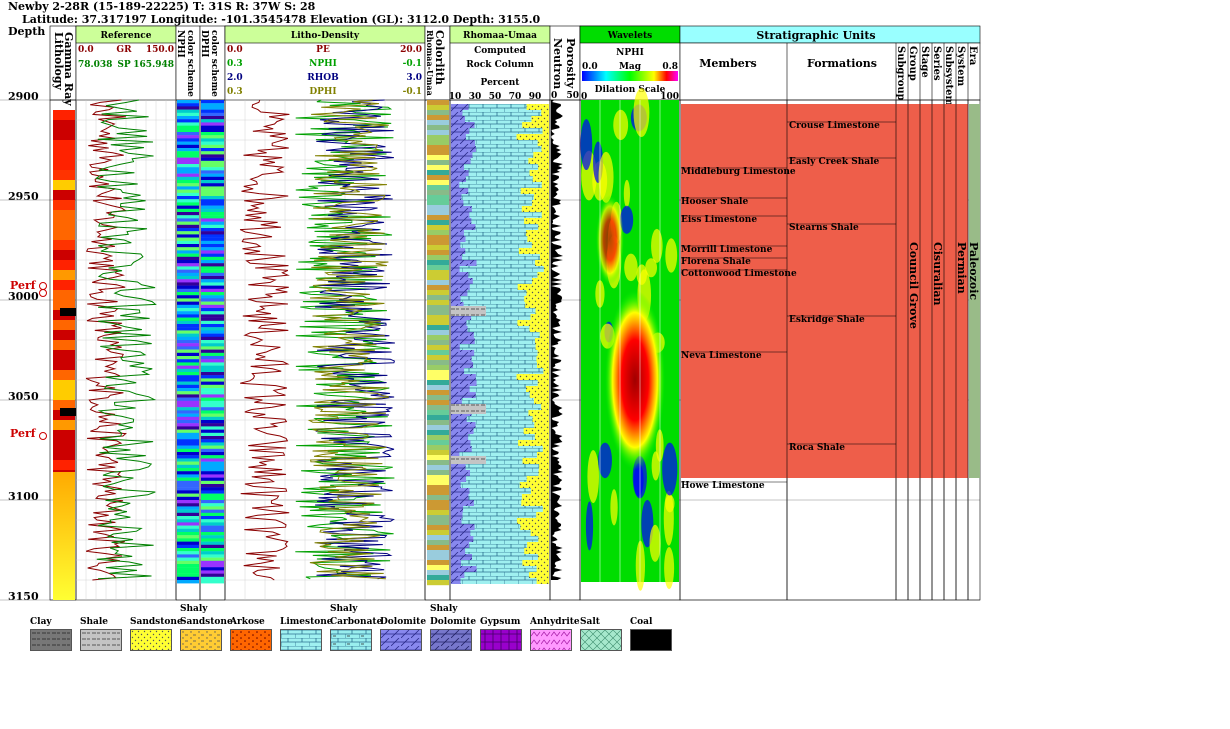 This screenshot has height=729, width=1230. I want to click on colorlith-sub: Rhomaa-Umaa, so click(430, 63).